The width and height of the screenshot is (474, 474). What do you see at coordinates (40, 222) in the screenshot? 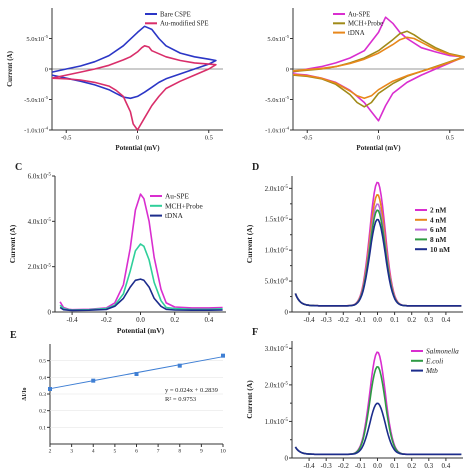
I see `y-tick-label-c: 4.0x10-5` at bounding box center [40, 222].